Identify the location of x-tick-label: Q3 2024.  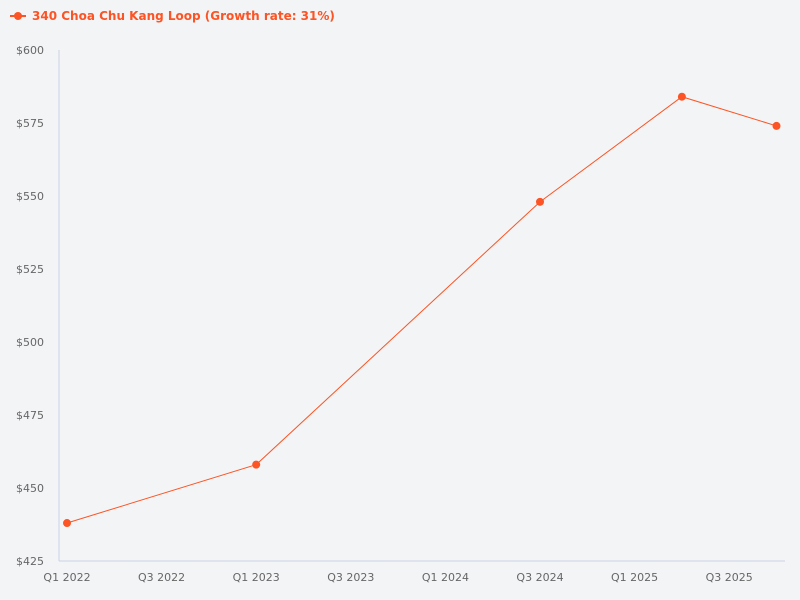
(539, 577).